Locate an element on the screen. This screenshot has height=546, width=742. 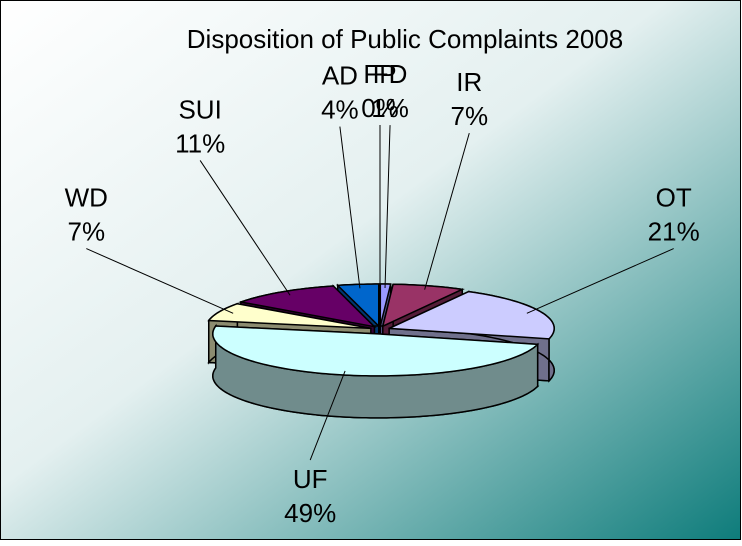
category-label: OT is located at coordinates (674, 198).